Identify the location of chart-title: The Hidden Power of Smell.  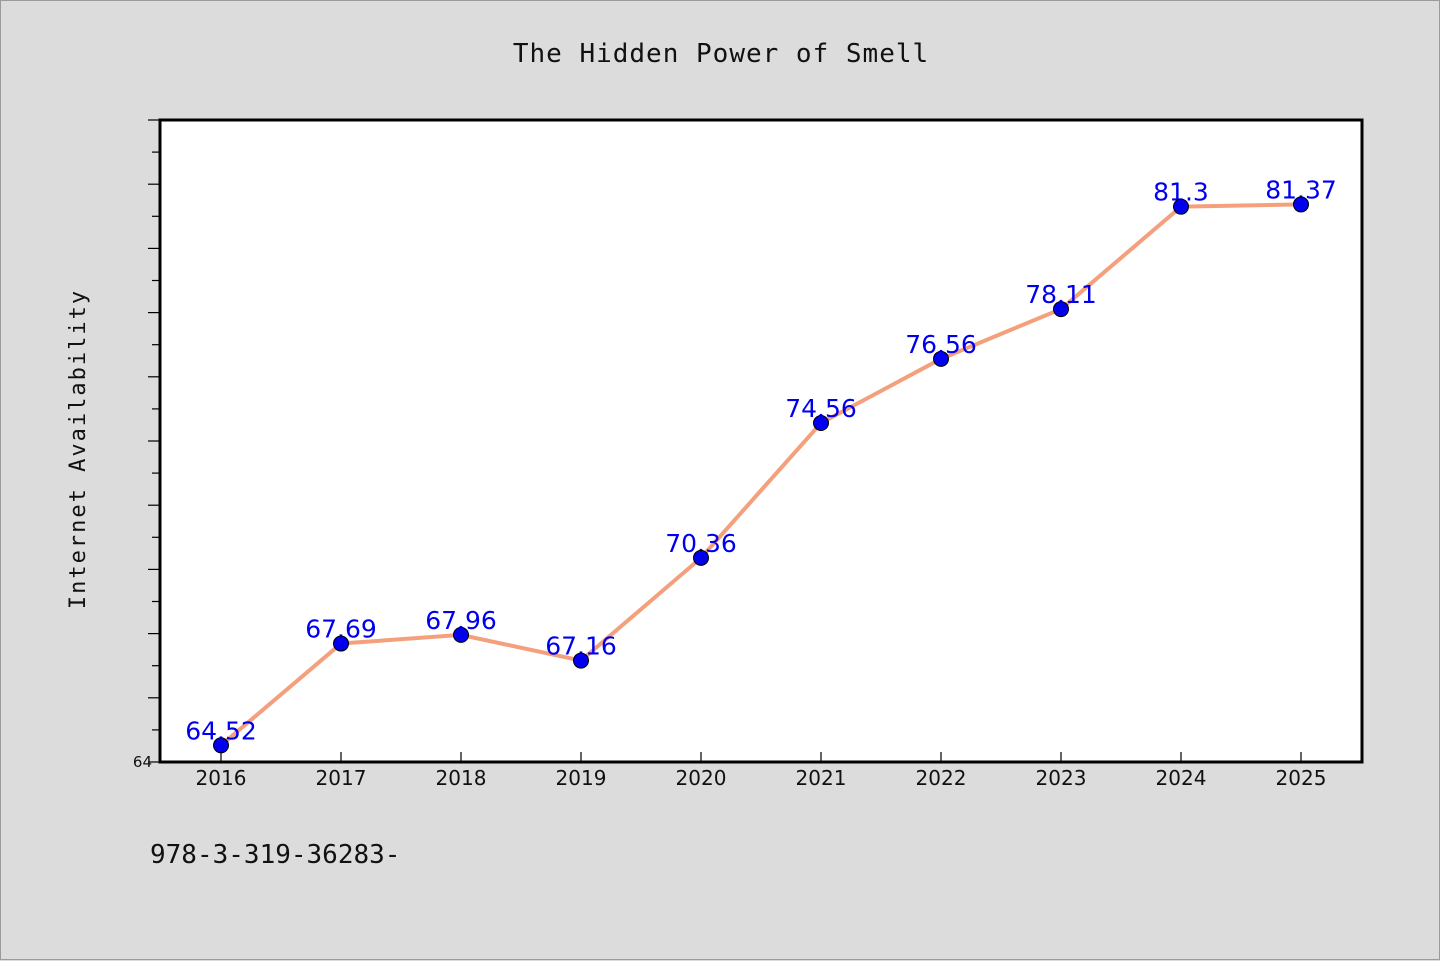
(721, 54).